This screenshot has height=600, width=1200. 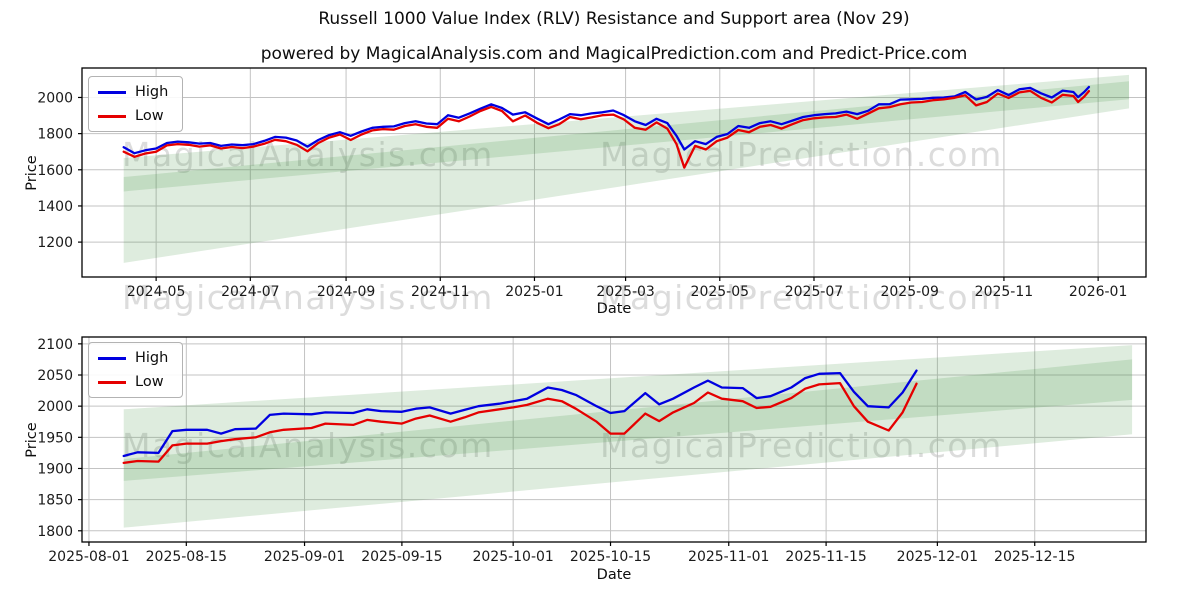 I want to click on y-tick-label: 1900, so click(x=55, y=469).